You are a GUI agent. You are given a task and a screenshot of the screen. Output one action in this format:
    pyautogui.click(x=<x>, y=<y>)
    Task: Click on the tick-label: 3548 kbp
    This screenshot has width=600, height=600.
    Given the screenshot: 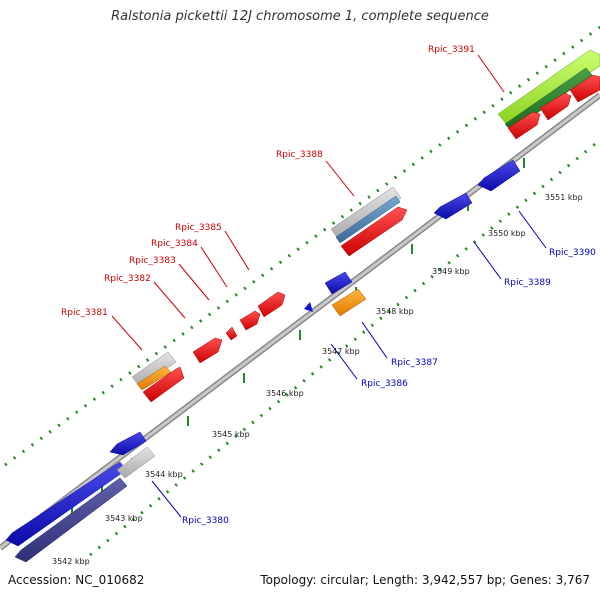 What is the action you would take?
    pyautogui.click(x=395, y=311)
    